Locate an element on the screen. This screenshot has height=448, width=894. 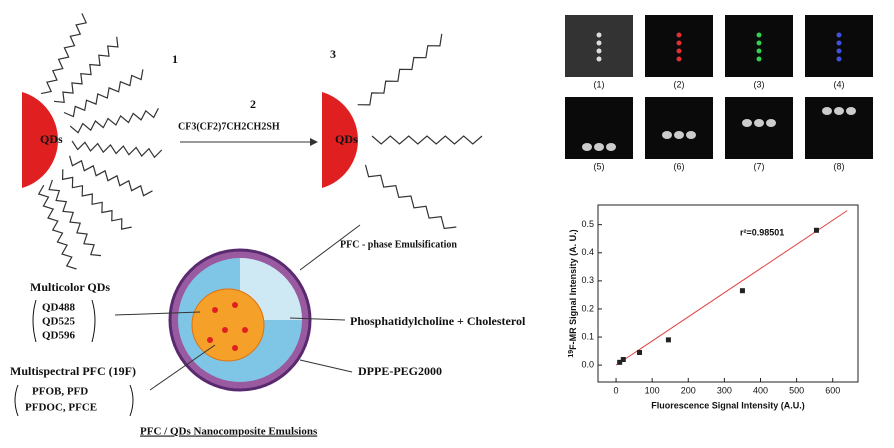
label: QD596 is located at coordinates (59, 336).